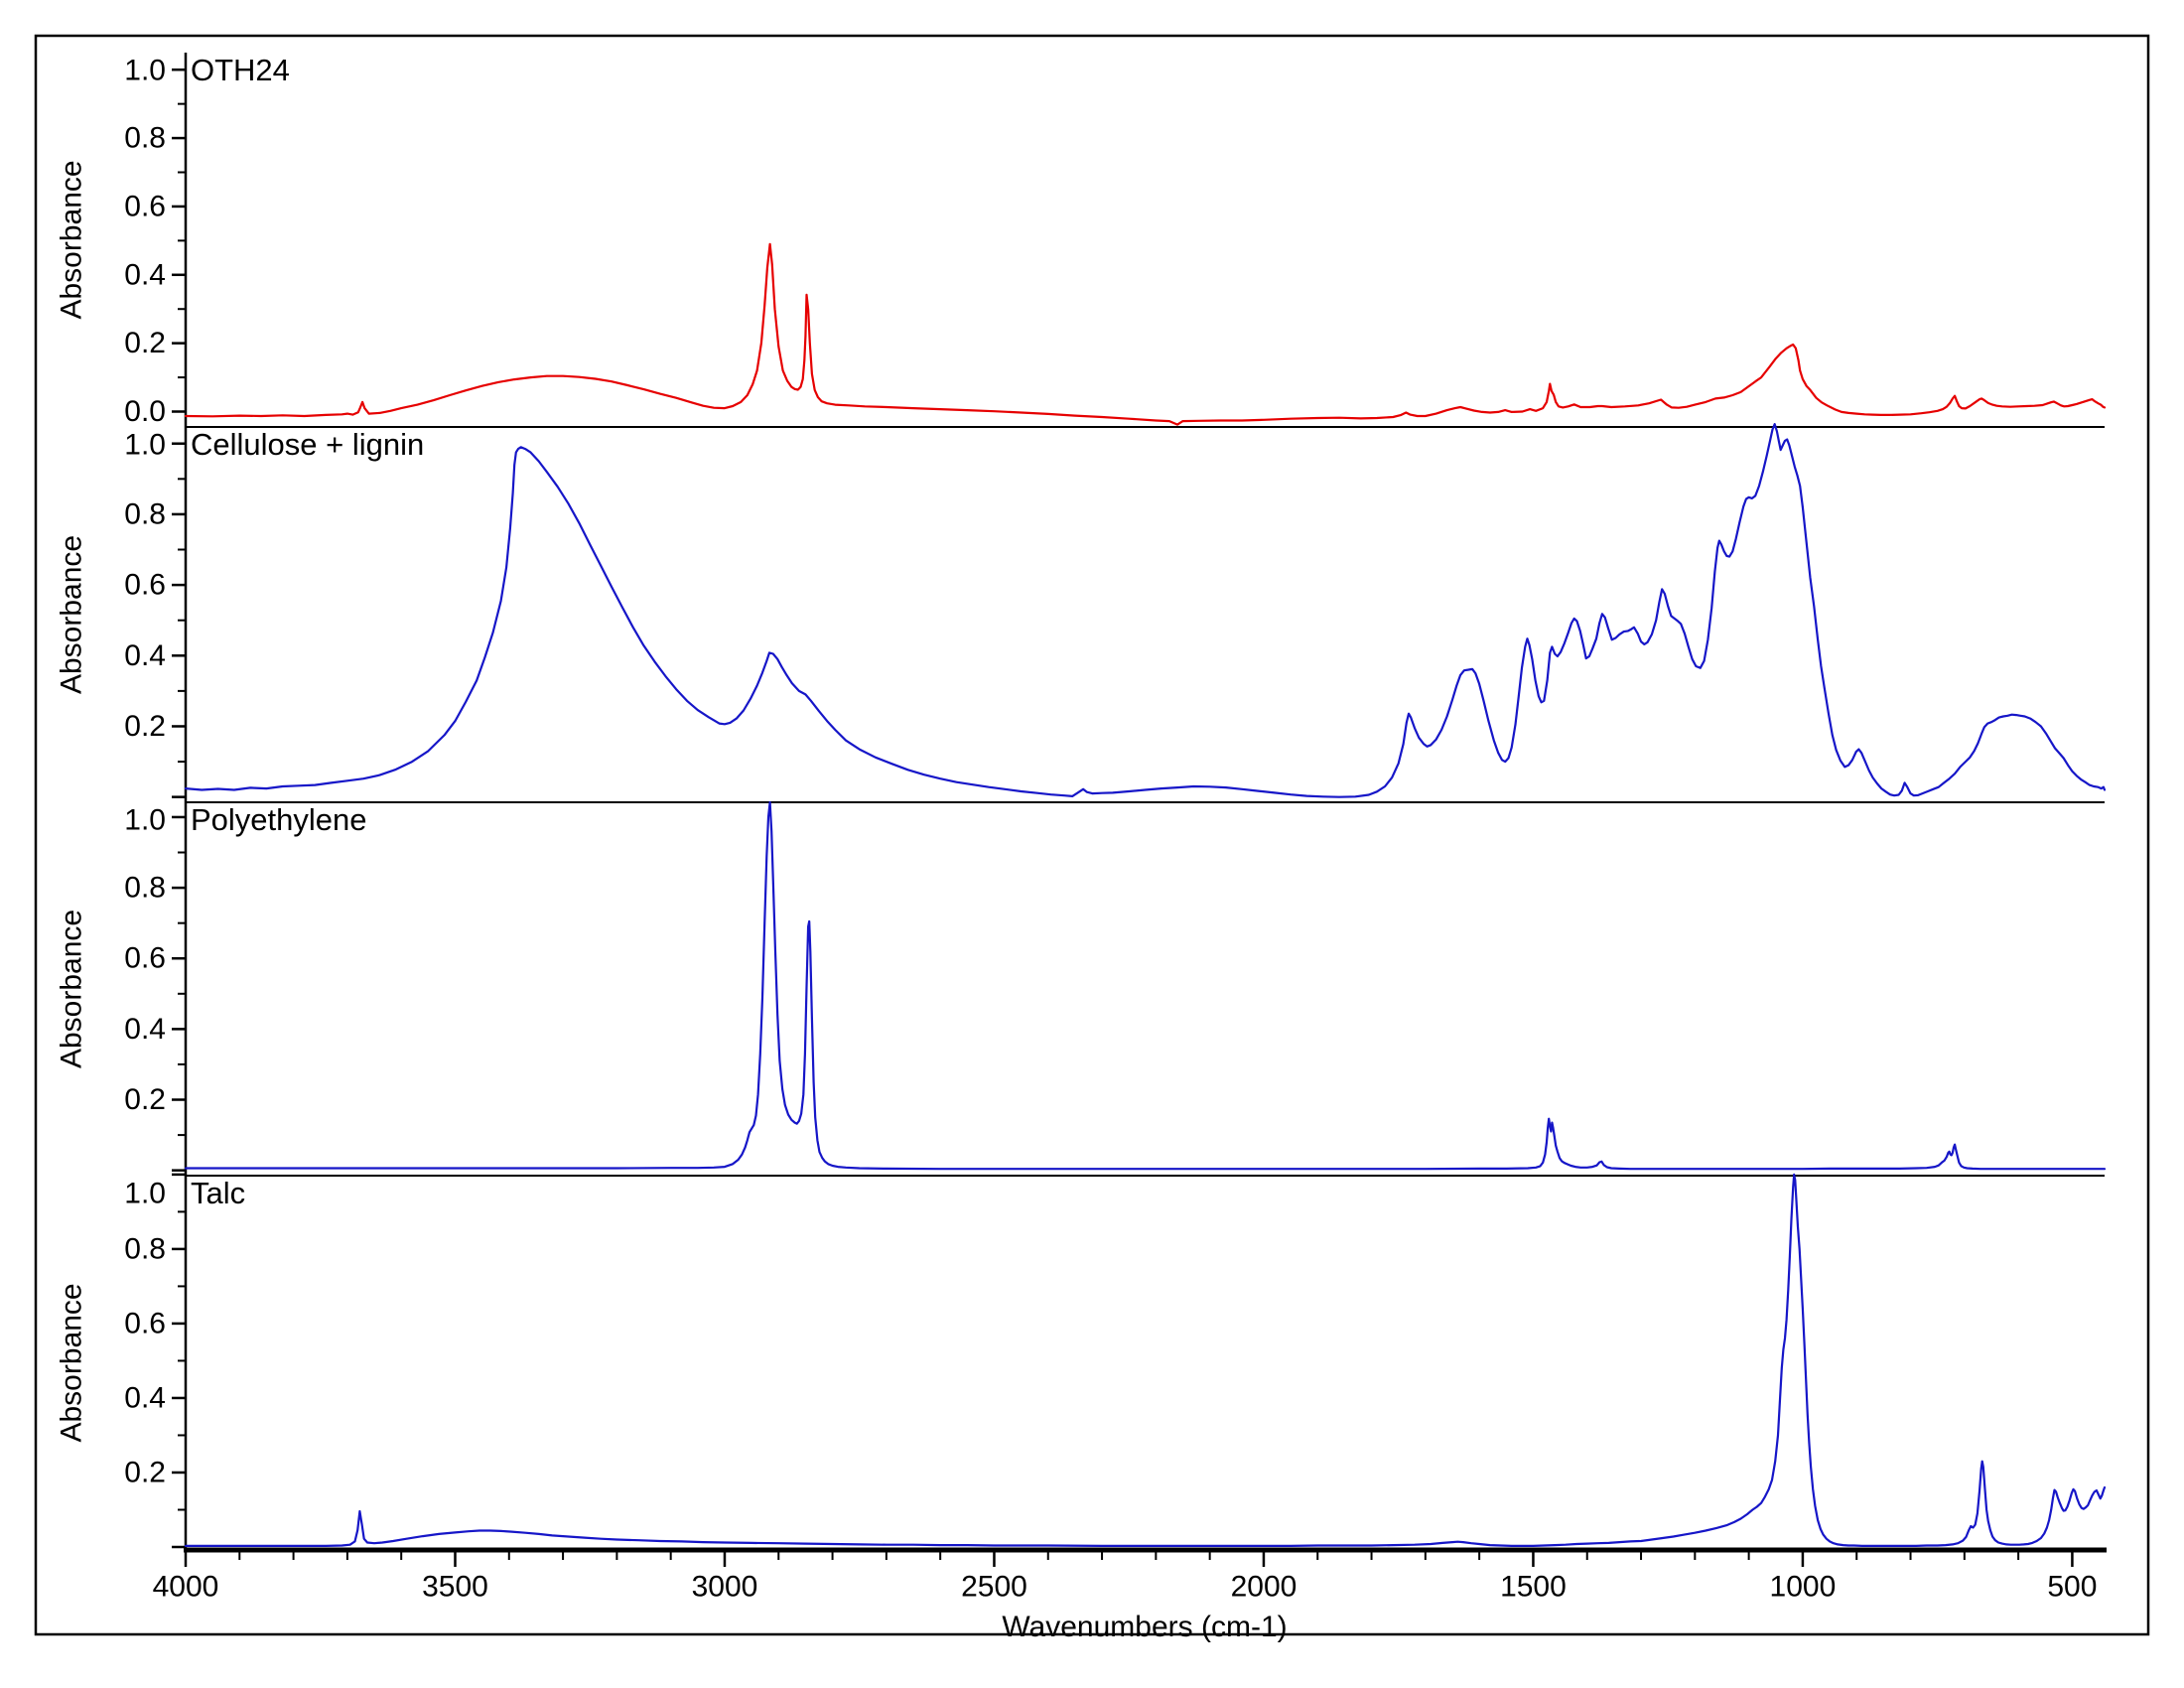 The image size is (2184, 1688). What do you see at coordinates (1533, 1587) in the screenshot?
I see `x-tick-label: 1500` at bounding box center [1533, 1587].